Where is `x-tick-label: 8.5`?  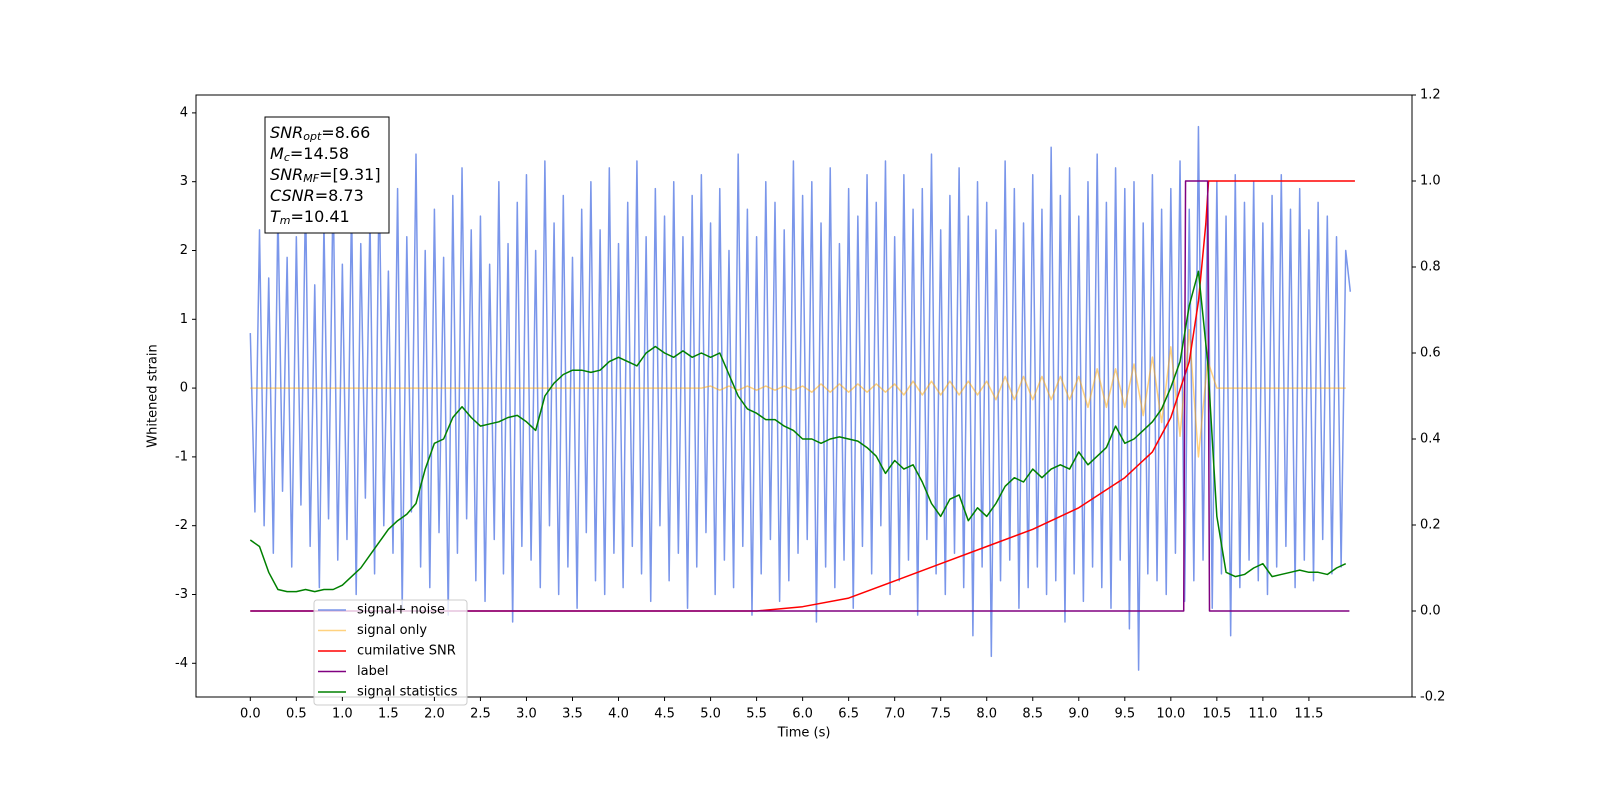
x-tick-label: 8.5 is located at coordinates (1032, 714).